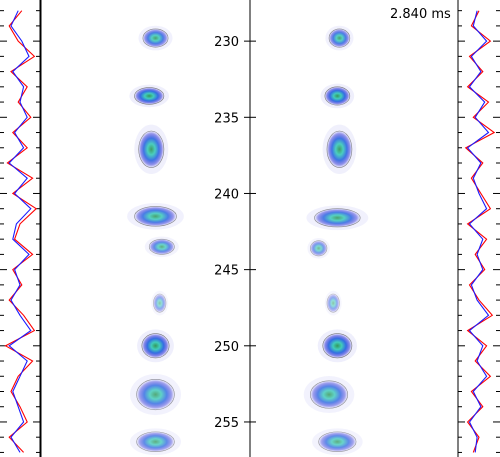 This screenshot has width=500, height=457. I want to click on right-profile-lines, so click(480, 231).